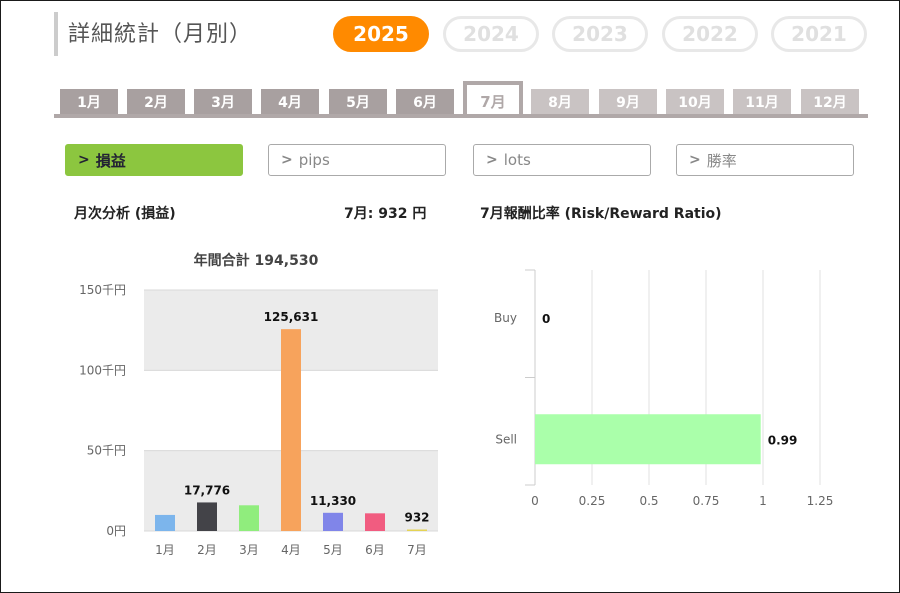  I want to click on year-button-2022: 2022, so click(710, 34).